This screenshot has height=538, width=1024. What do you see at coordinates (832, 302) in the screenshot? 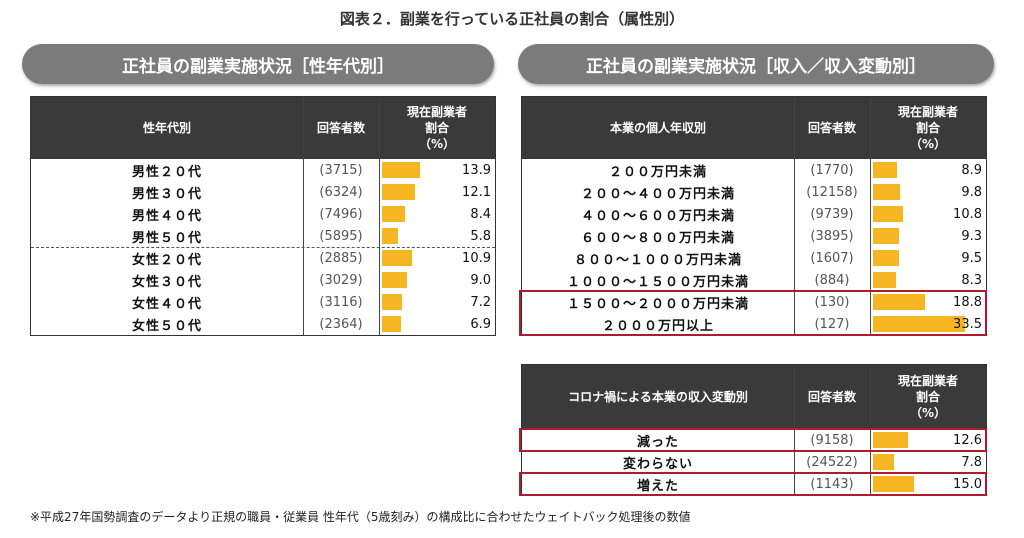
I see `respondent-count: (130)` at bounding box center [832, 302].